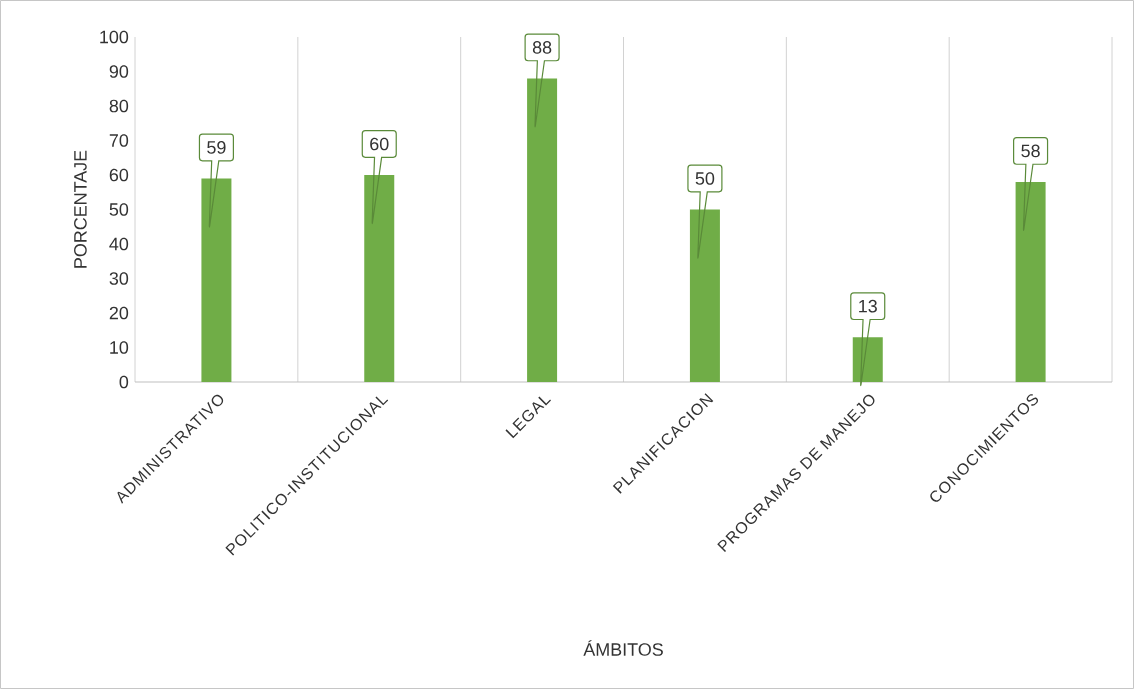 The image size is (1134, 689). I want to click on data-label: 13, so click(868, 306).